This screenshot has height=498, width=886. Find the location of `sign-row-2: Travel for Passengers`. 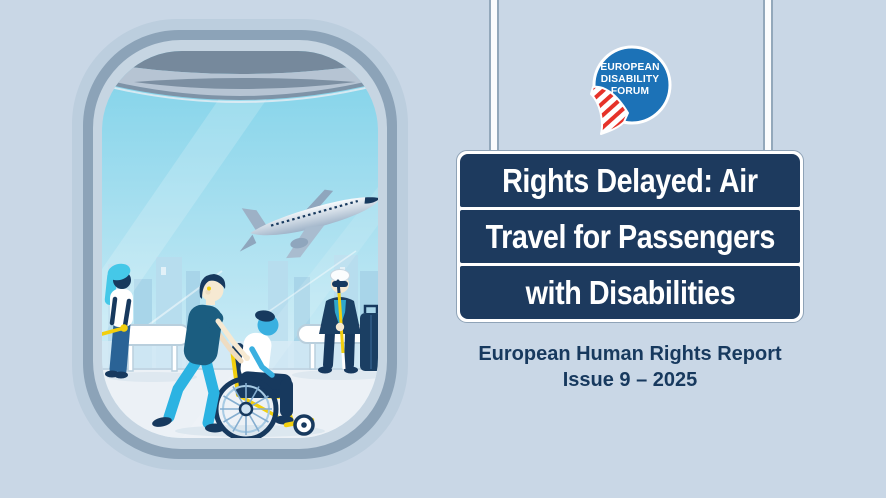

sign-row-2: Travel for Passengers is located at coordinates (630, 236).